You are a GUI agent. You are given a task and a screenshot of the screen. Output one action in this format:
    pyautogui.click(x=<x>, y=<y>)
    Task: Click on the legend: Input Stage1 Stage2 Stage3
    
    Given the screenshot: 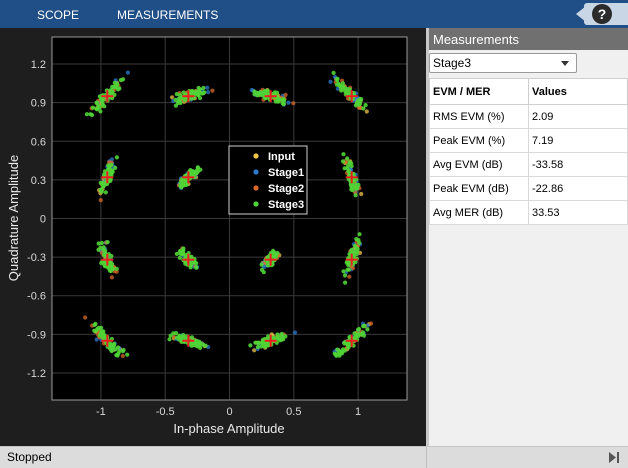 What is the action you would take?
    pyautogui.click(x=268, y=180)
    